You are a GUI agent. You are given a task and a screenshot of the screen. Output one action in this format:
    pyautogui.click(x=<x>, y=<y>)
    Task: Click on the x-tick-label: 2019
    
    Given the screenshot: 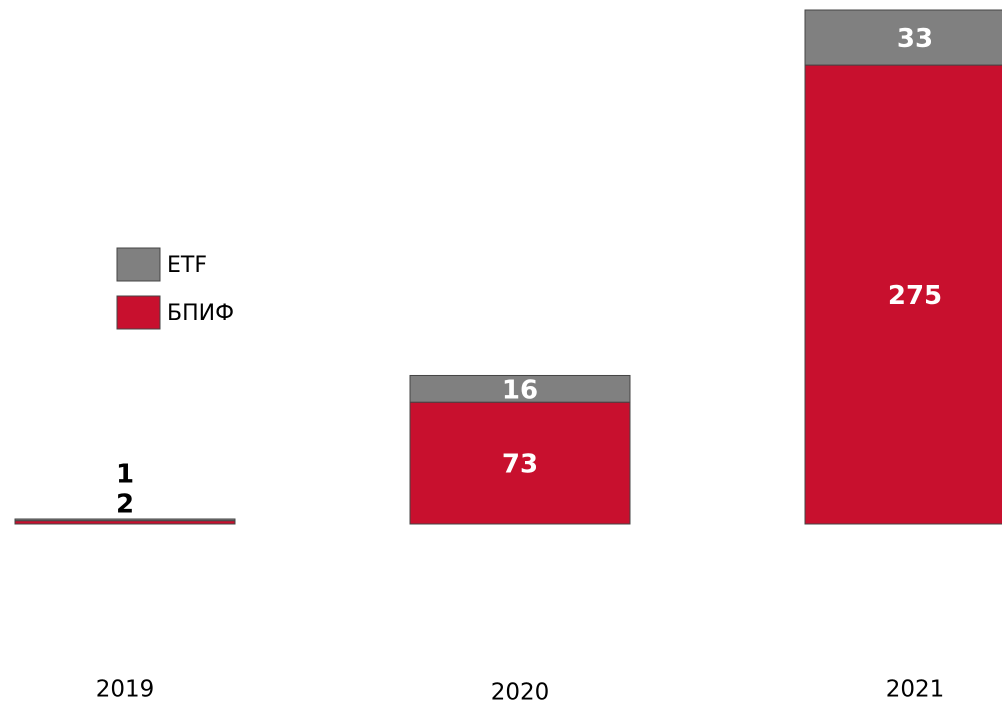 What is the action you would take?
    pyautogui.click(x=125, y=690)
    